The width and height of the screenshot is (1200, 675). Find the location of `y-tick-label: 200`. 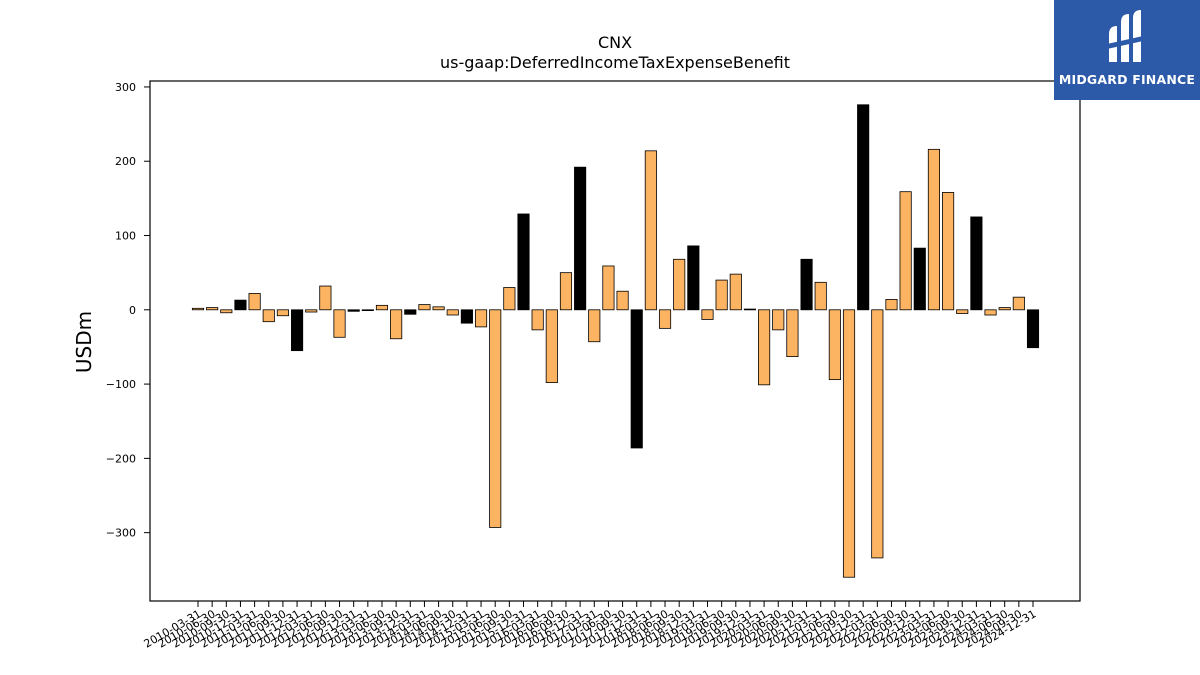

y-tick-label: 200 is located at coordinates (125, 161).